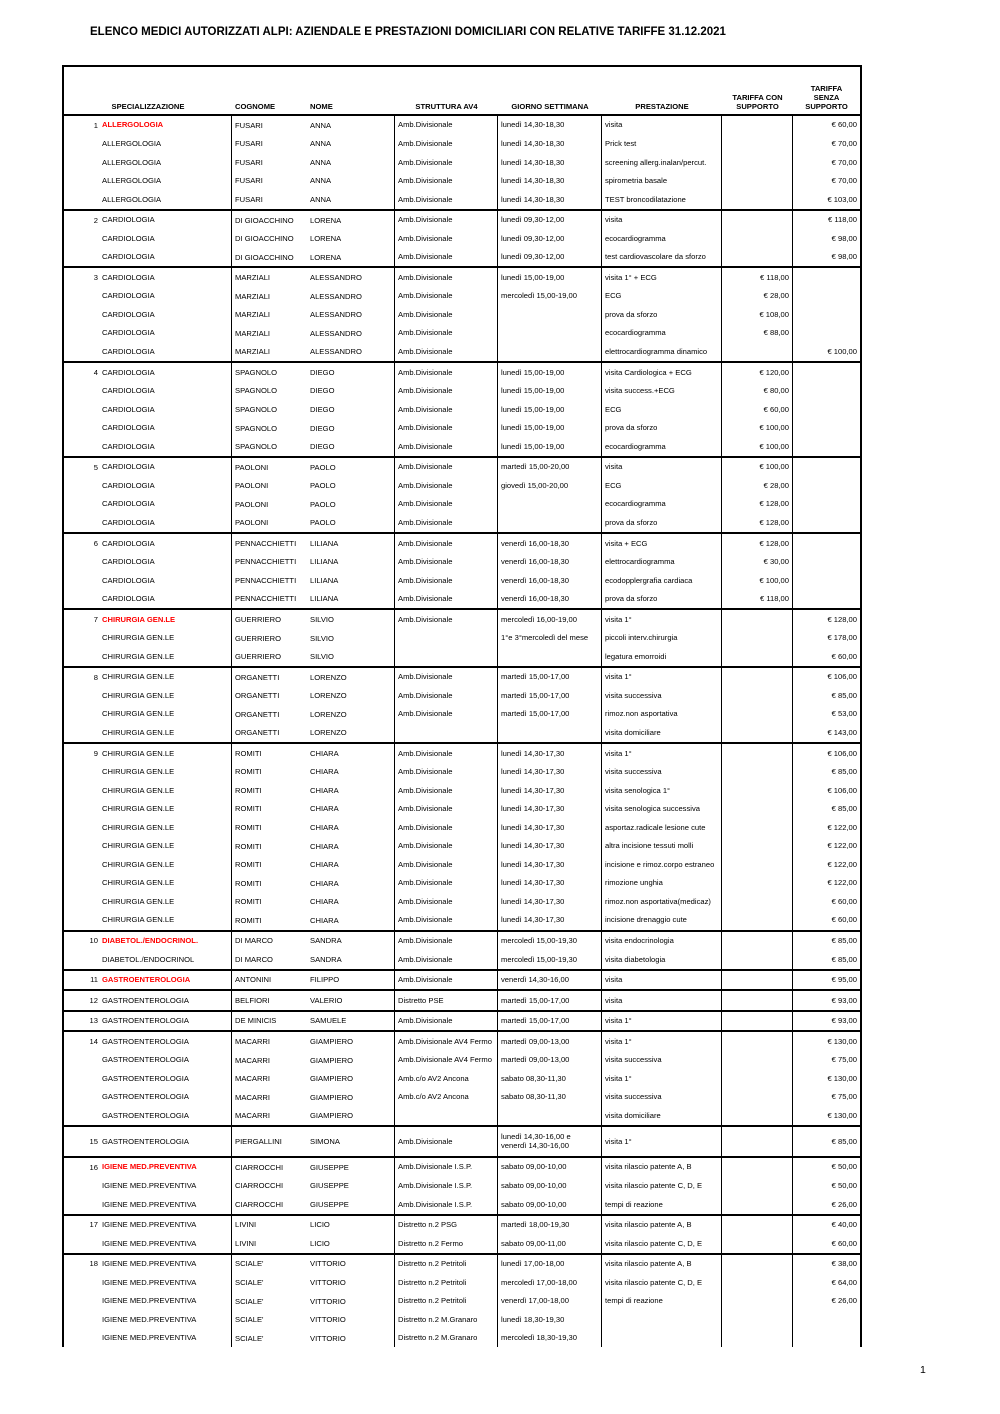 This screenshot has height=1414, width=1000. I want to click on cell-giorno-settimana, so click(550, 352).